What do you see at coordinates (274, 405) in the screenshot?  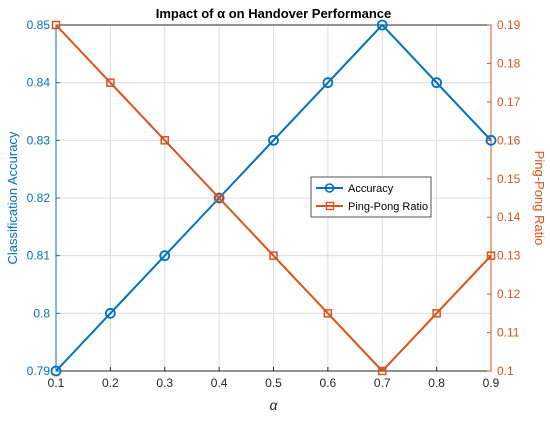 I see `x-axis-label: α` at bounding box center [274, 405].